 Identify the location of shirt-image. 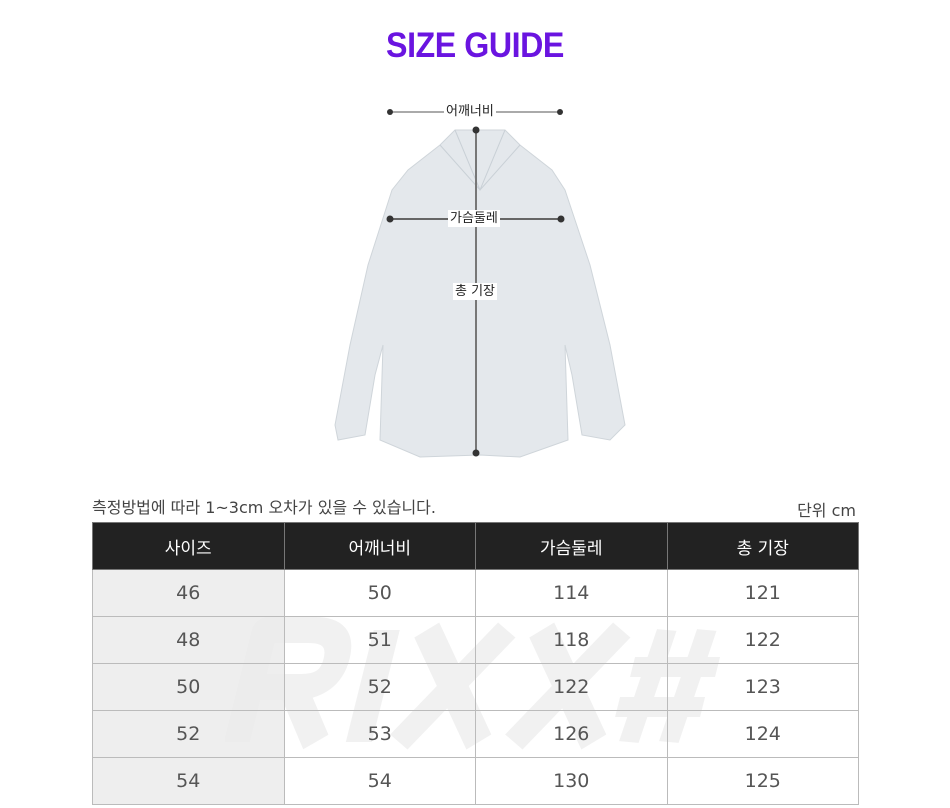
(480, 283).